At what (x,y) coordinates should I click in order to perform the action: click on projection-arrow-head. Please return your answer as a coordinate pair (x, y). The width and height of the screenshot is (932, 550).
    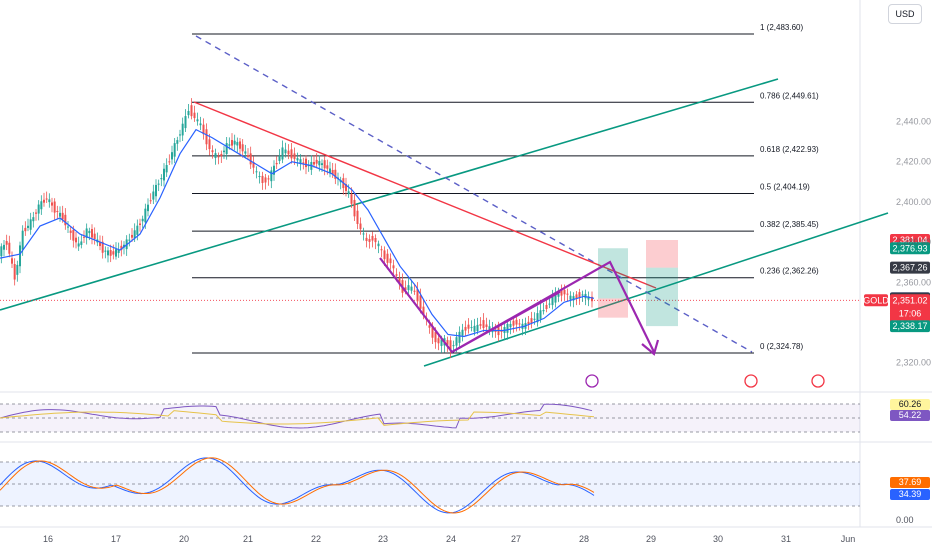
    Looking at the image, I should click on (650, 347).